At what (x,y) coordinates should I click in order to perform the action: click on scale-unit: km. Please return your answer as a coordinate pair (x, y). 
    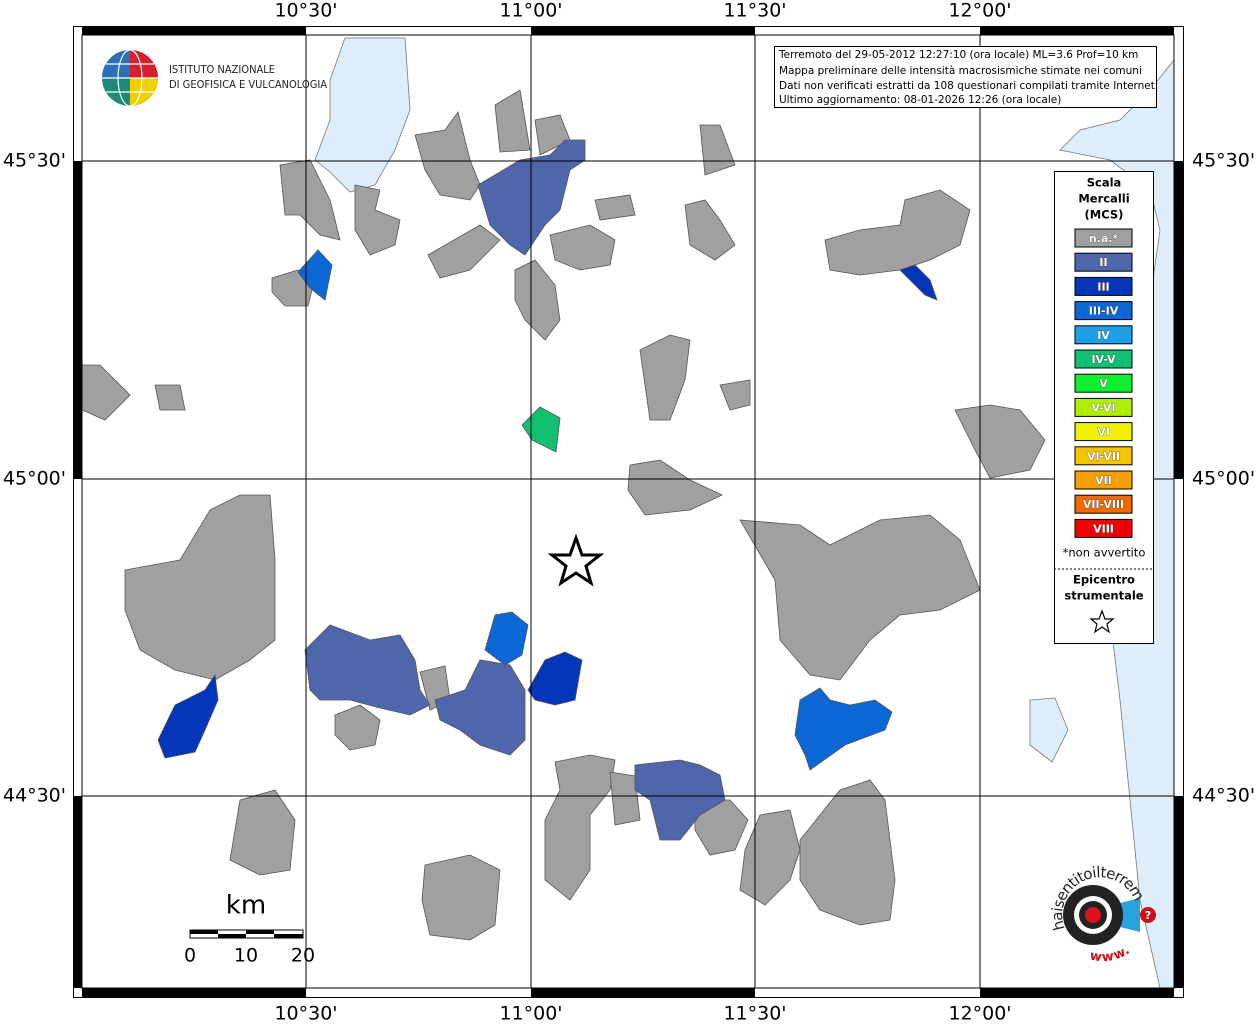
    Looking at the image, I should click on (246, 906).